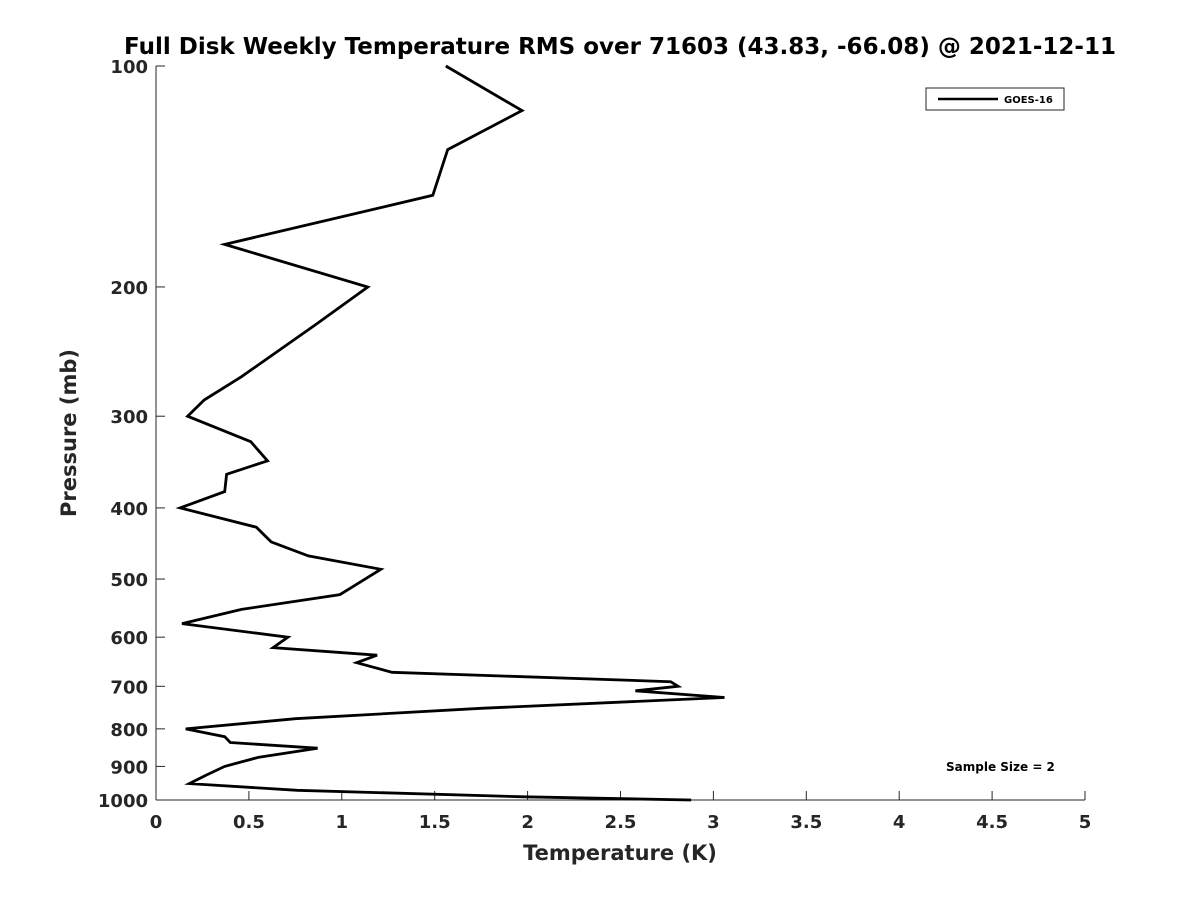 This screenshot has width=1200, height=900. Describe the element at coordinates (129, 687) in the screenshot. I see `y-tick-label: 700` at that location.